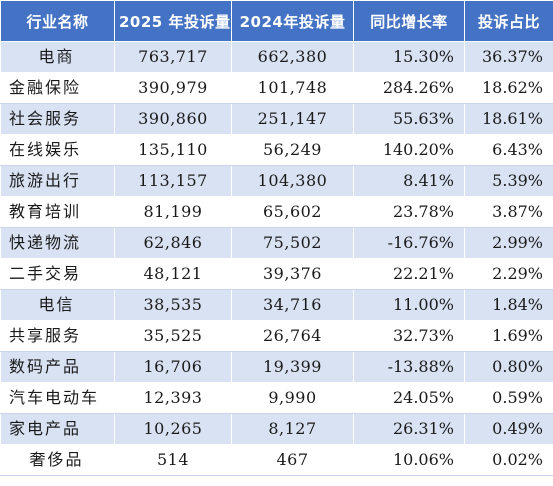 Image resolution: width=553 pixels, height=486 pixels. Describe the element at coordinates (57, 181) in the screenshot. I see `cell-industry: 旅游出行` at that location.